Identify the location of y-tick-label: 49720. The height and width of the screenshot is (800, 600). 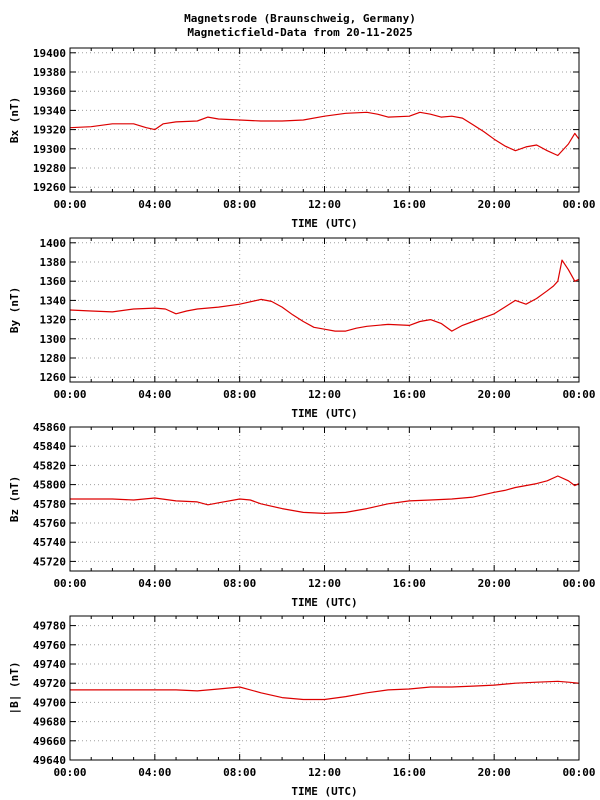
(49, 683).